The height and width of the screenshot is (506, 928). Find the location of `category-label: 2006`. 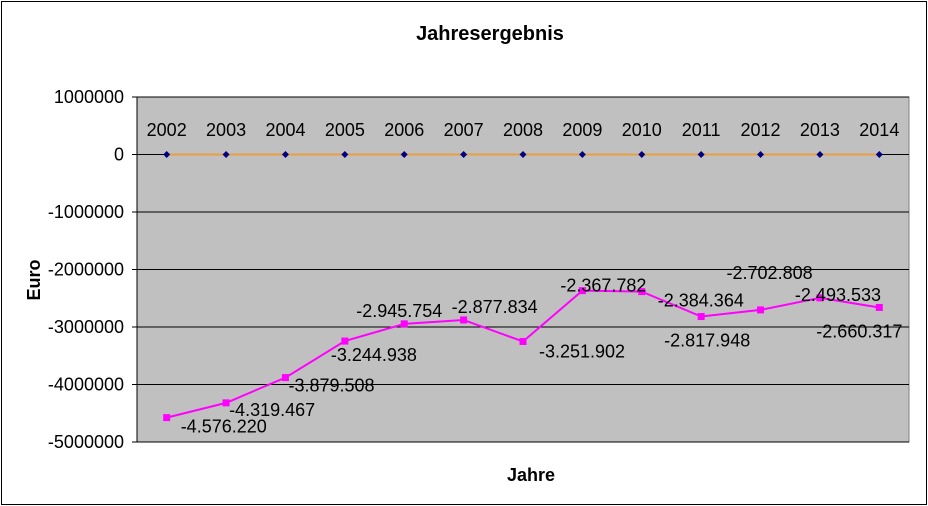

category-label: 2006 is located at coordinates (404, 130).